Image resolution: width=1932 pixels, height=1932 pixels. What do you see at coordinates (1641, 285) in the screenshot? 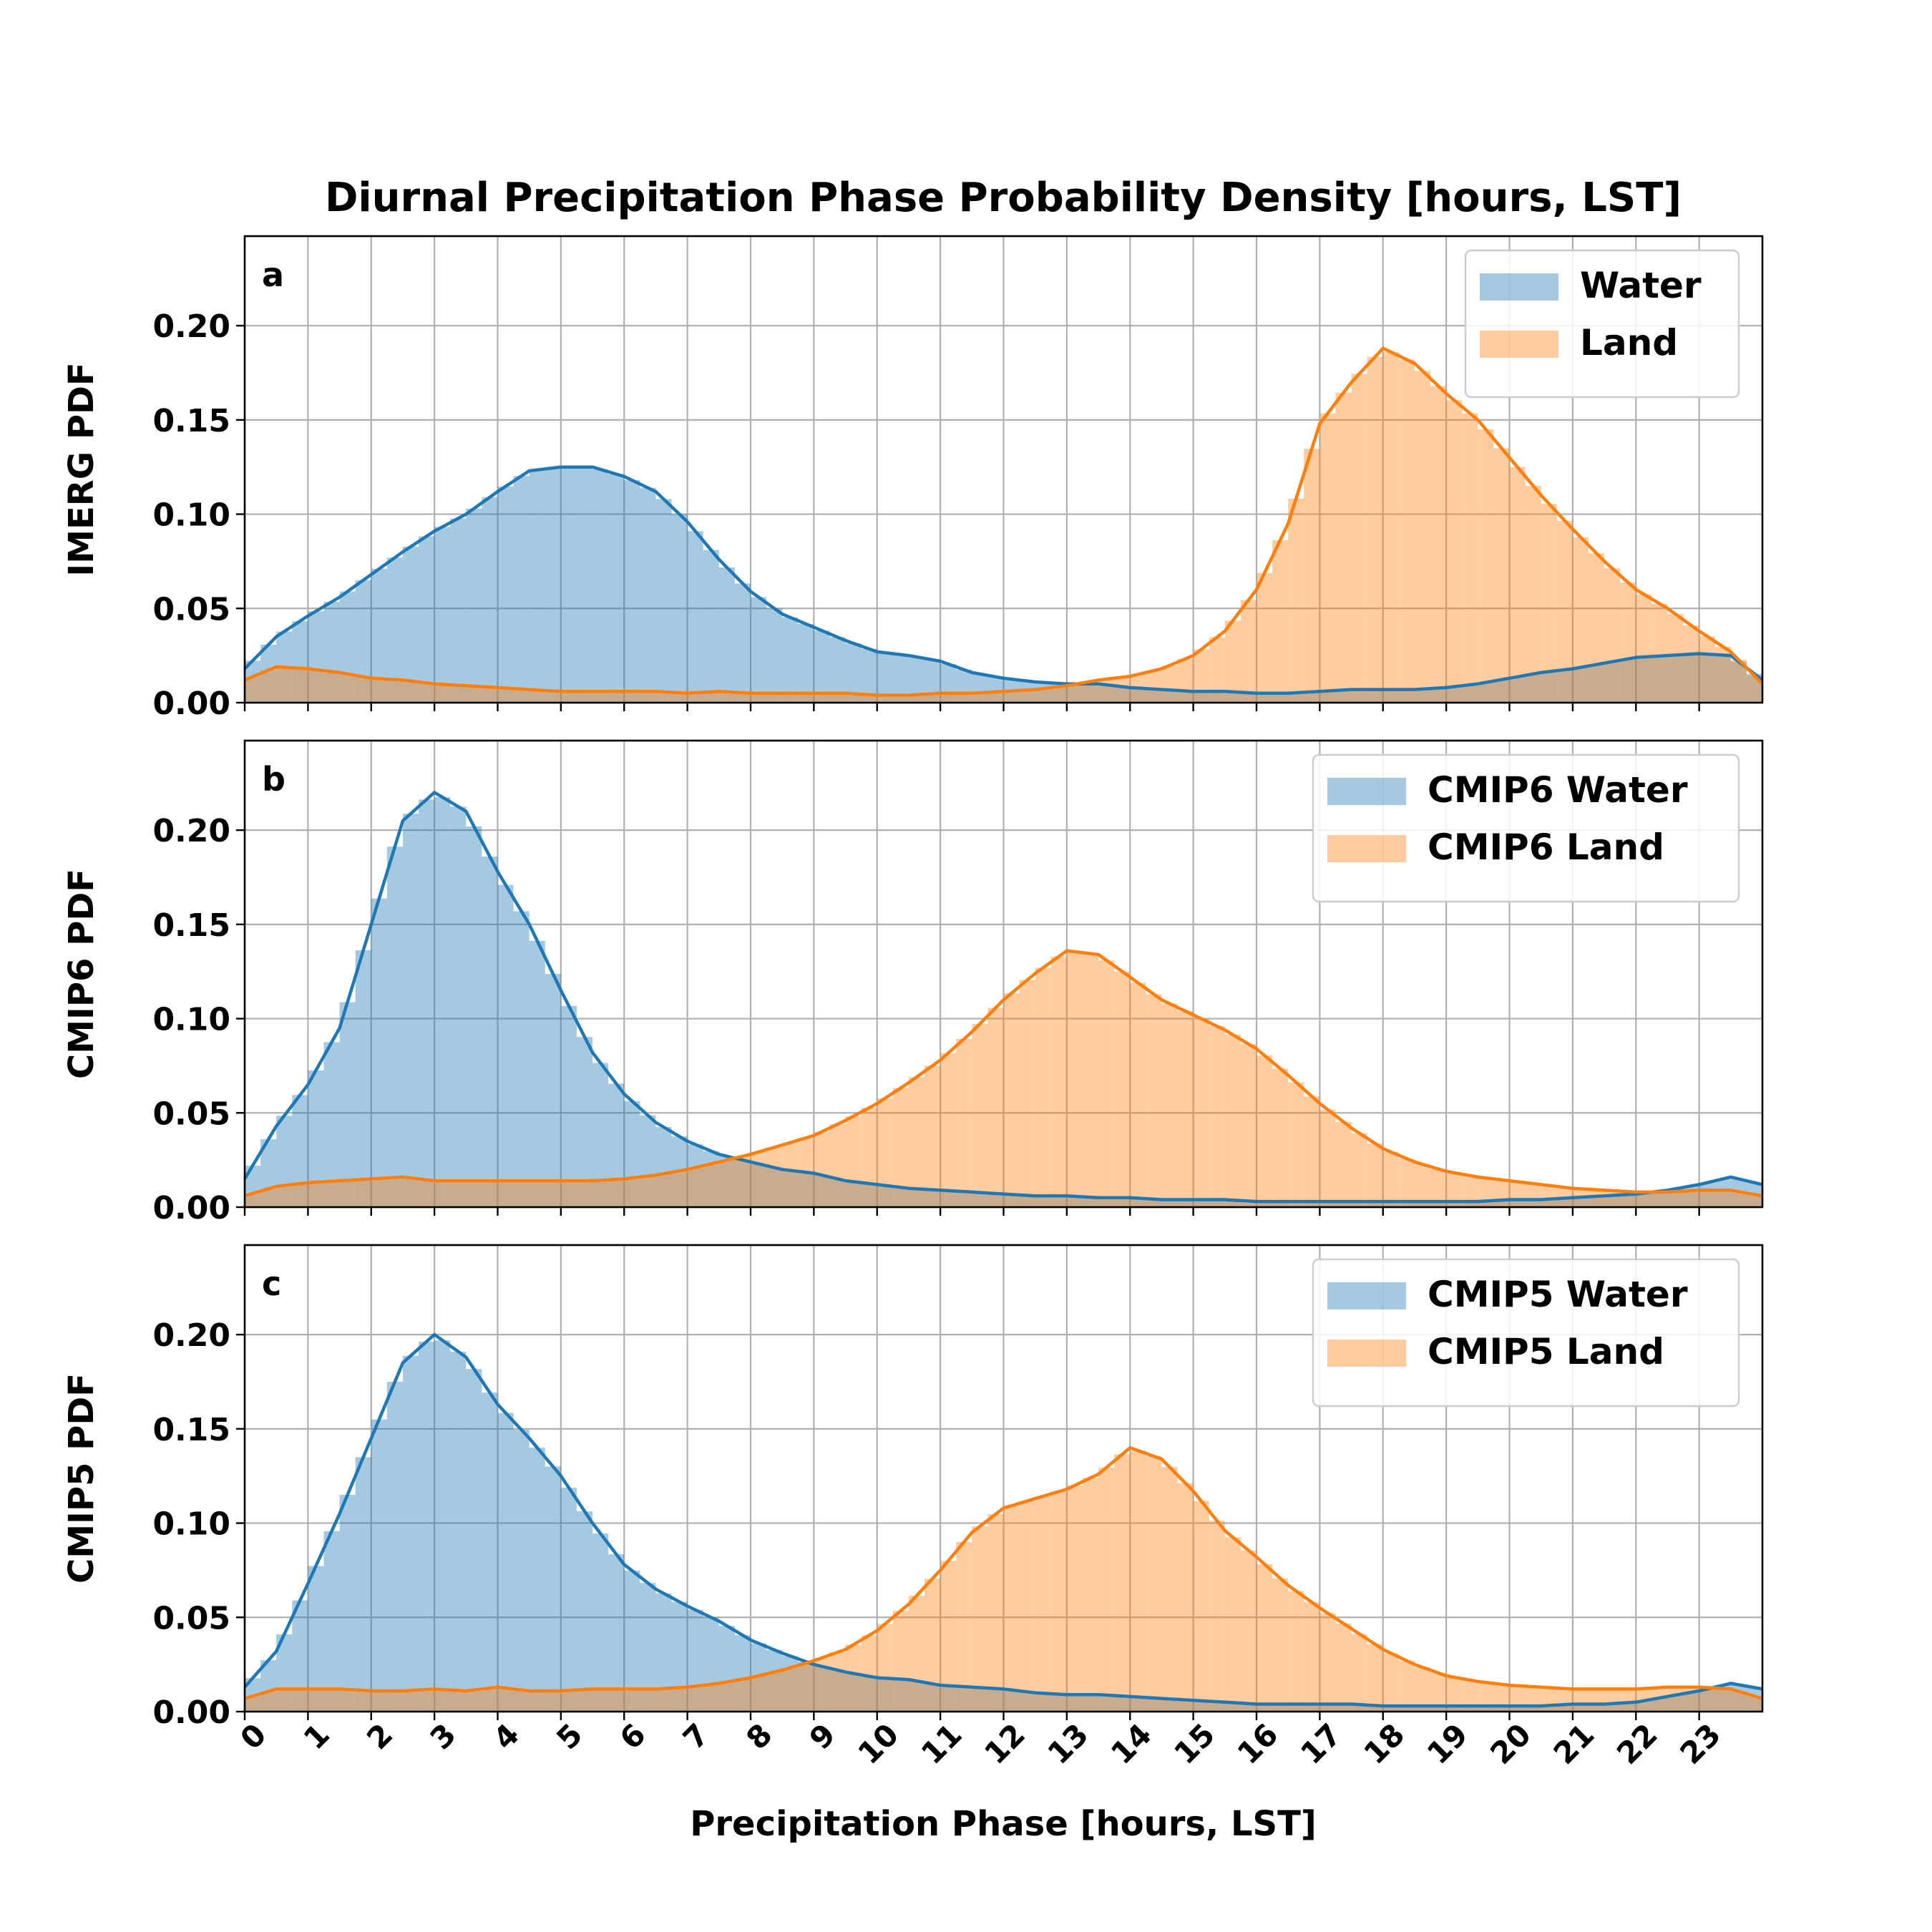
I see `legend-label: Water` at bounding box center [1641, 285].